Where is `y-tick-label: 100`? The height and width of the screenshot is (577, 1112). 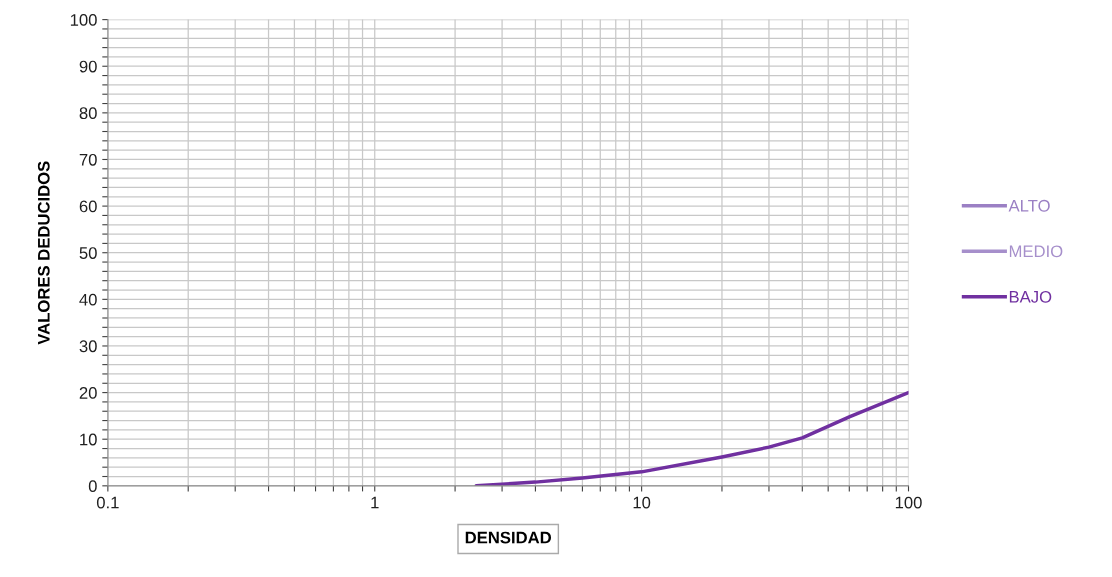
y-tick-label: 100 is located at coordinates (83, 20).